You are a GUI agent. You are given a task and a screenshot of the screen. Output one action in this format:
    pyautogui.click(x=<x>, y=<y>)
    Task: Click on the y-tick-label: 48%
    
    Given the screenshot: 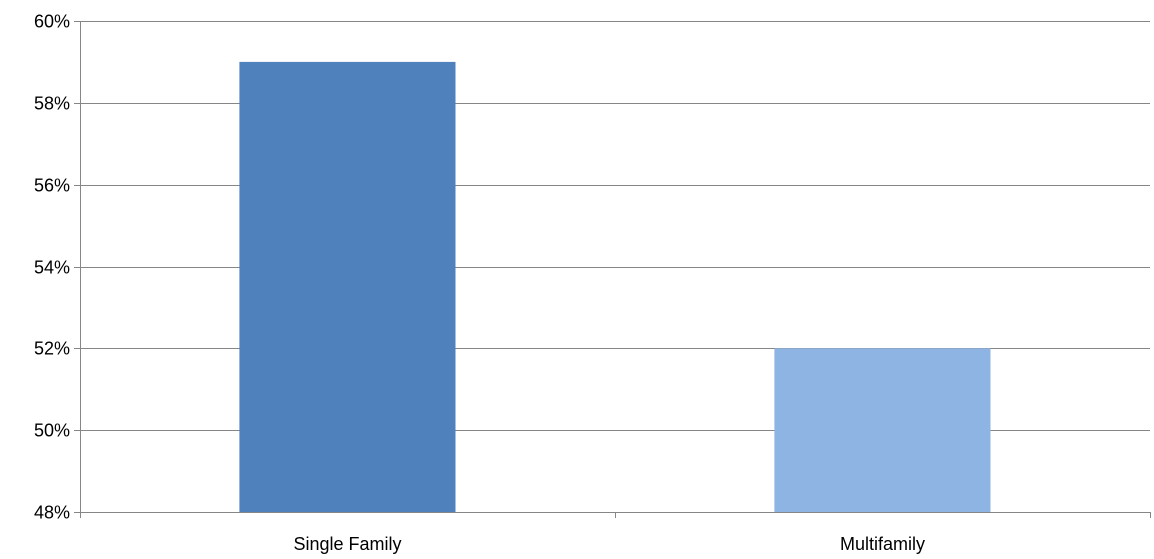 What is the action you would take?
    pyautogui.click(x=52, y=513)
    